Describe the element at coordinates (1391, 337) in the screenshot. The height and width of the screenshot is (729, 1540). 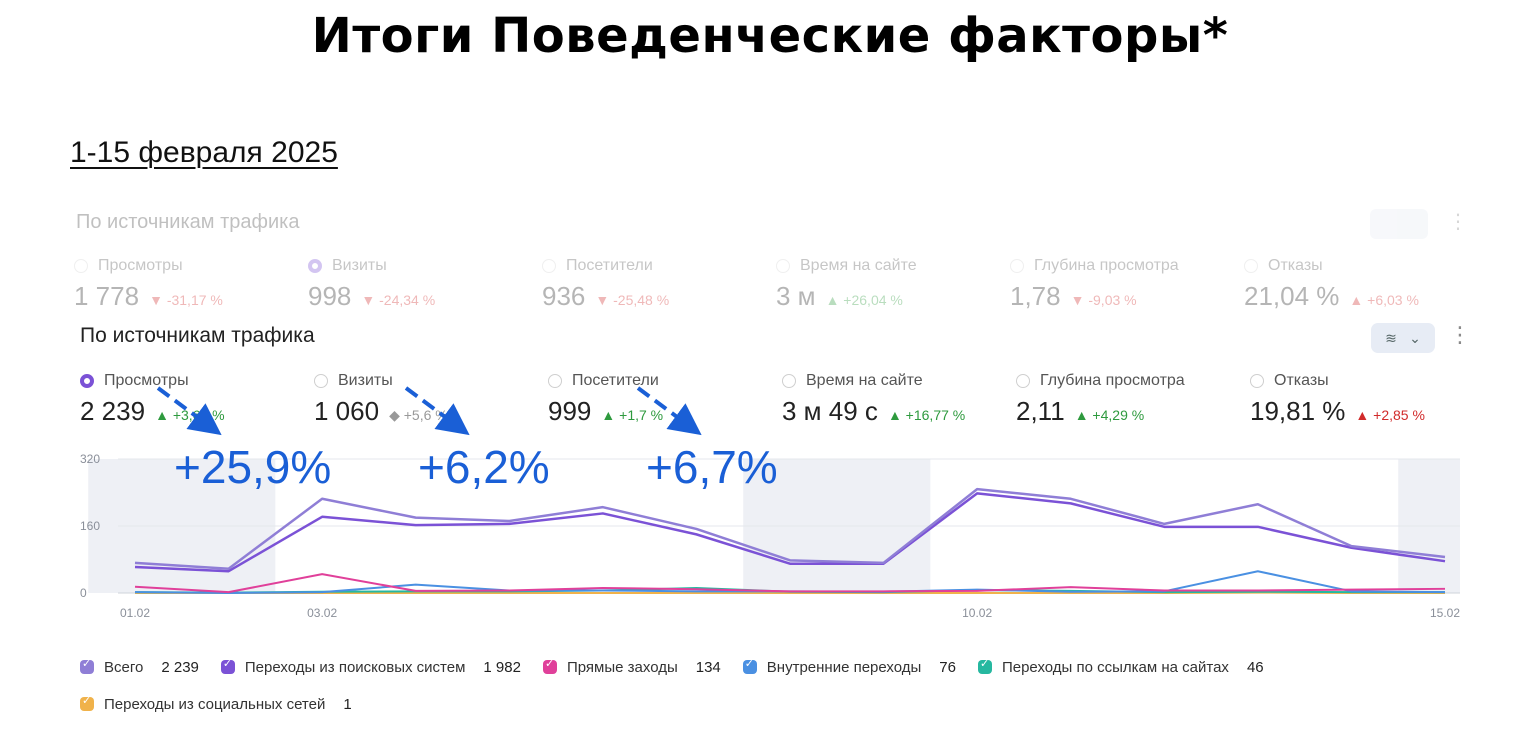
I see `chart-type-icon: ≋` at that location.